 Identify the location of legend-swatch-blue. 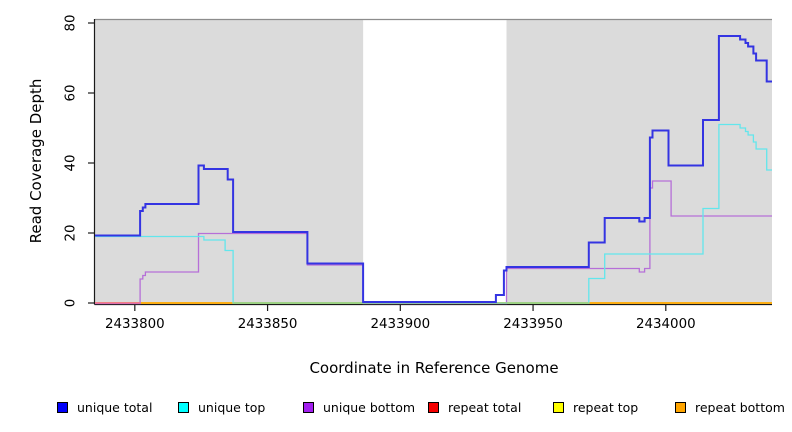
(62, 407).